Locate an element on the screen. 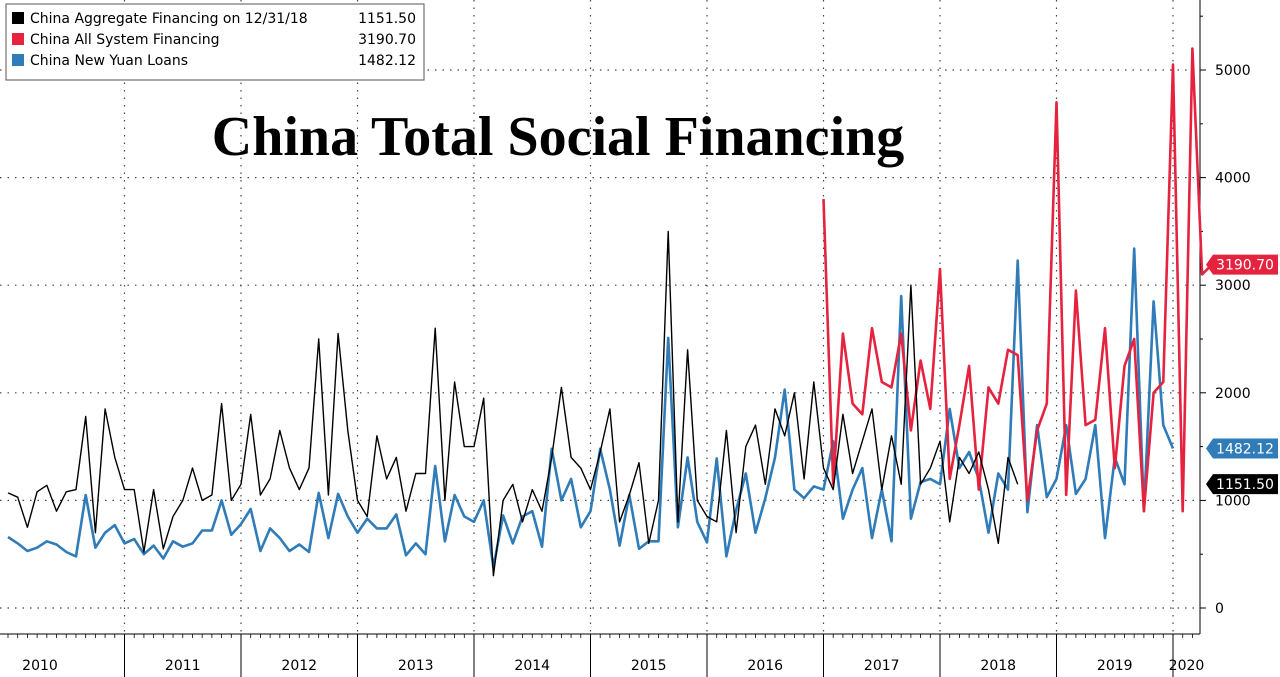  x-tick-label: 2018 is located at coordinates (998, 666).